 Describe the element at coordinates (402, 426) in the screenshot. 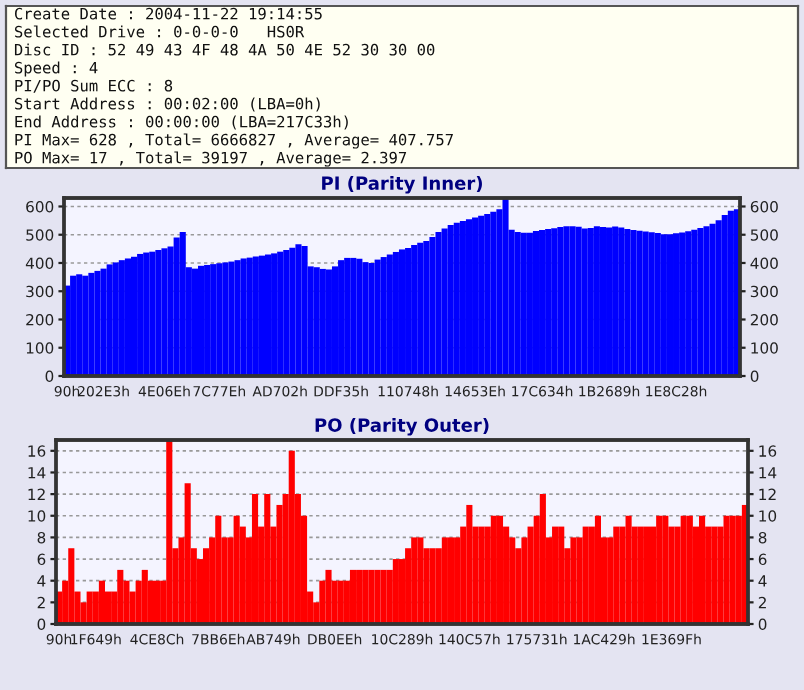

I see `chart-title: PO (Parity Outer)` at that location.